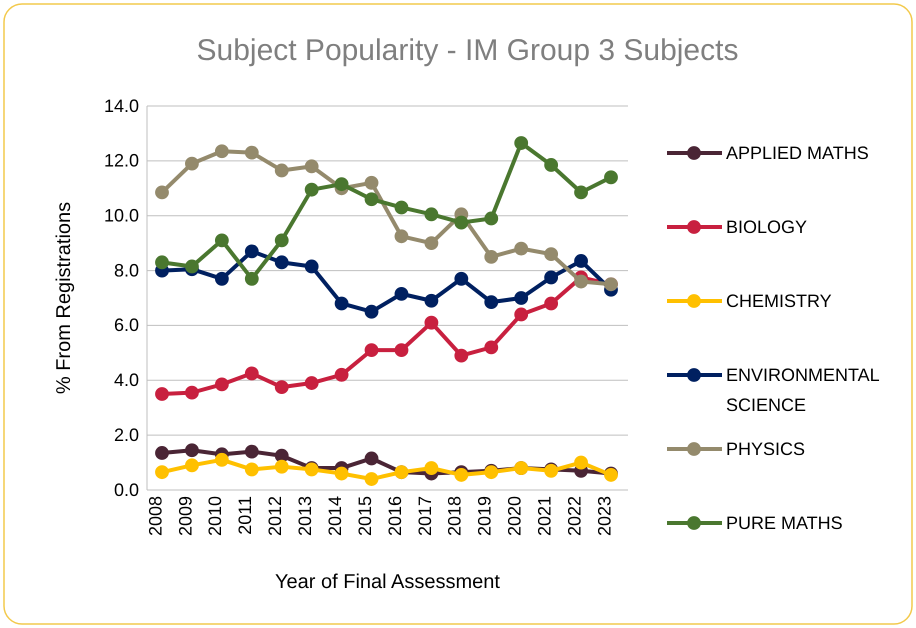 This screenshot has height=628, width=916. Describe the element at coordinates (121, 215) in the screenshot. I see `y-tick-label: 10.0` at that location.